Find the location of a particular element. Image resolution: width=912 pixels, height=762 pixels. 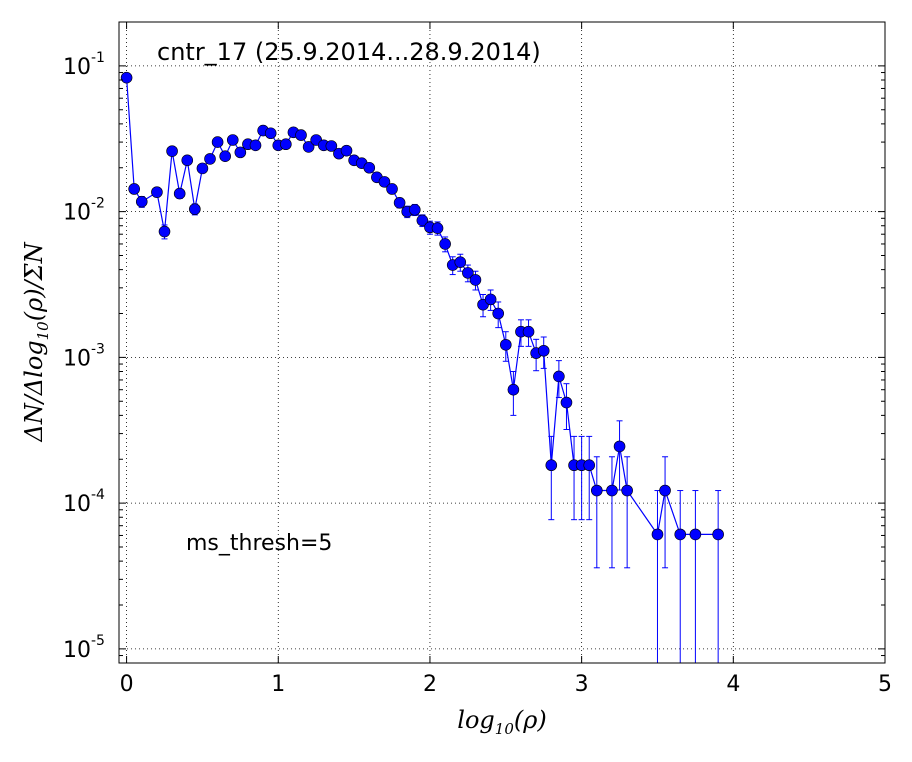

x-tick-label: 5 is located at coordinates (885, 684).